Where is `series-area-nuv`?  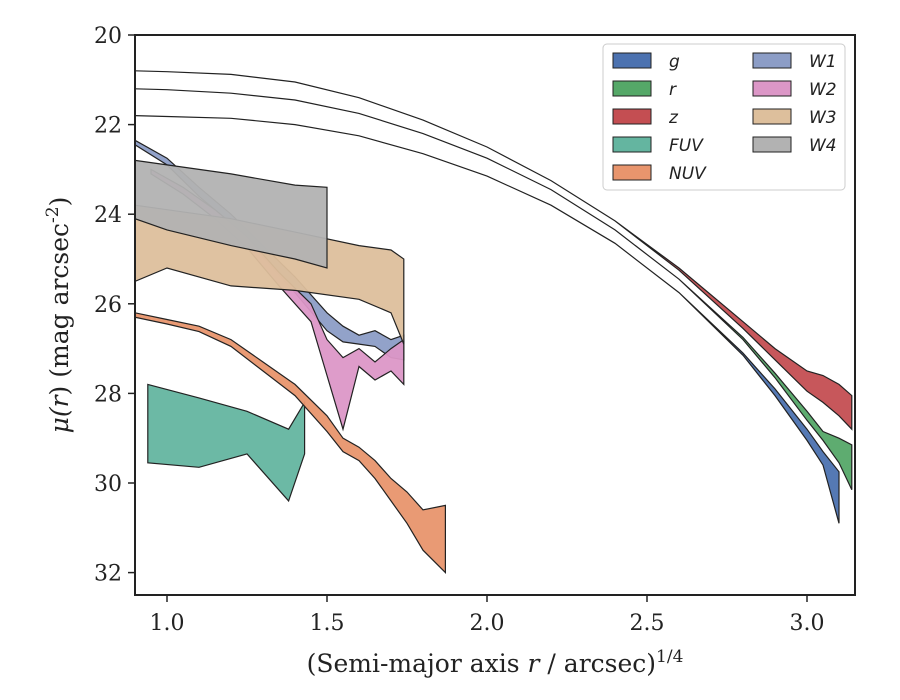
series-area-nuv is located at coordinates (290, 443).